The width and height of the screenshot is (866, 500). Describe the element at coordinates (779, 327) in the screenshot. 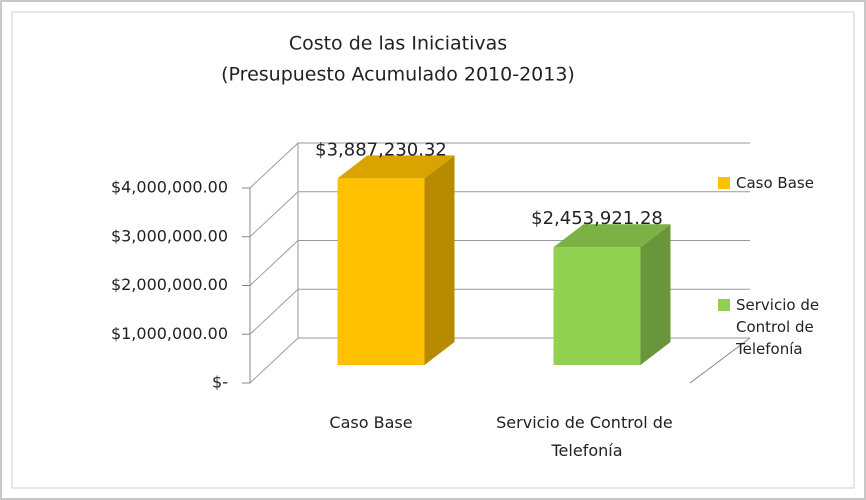

I see `legend-label: Servicio de Control de Telefonía` at that location.